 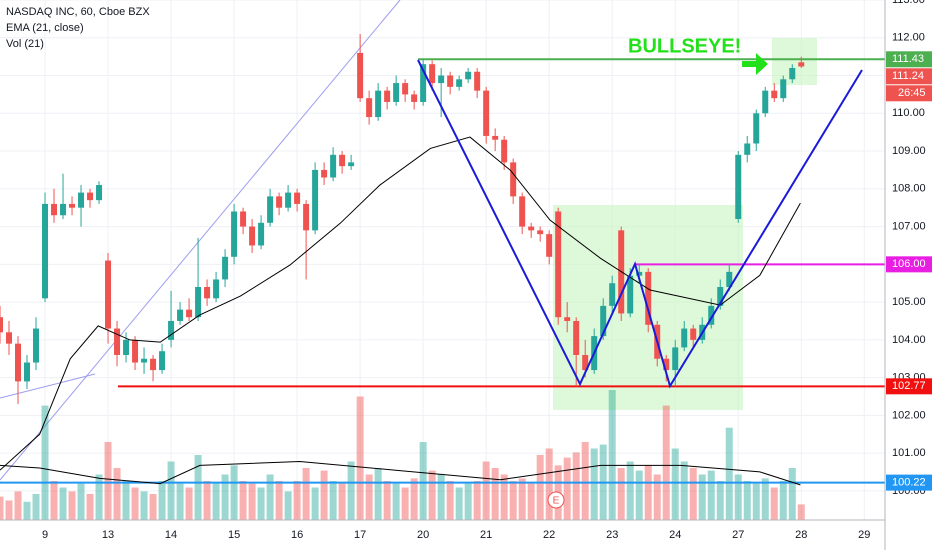 What do you see at coordinates (908, 38) in the screenshot?
I see `y-tick-label: 112.00` at bounding box center [908, 38].